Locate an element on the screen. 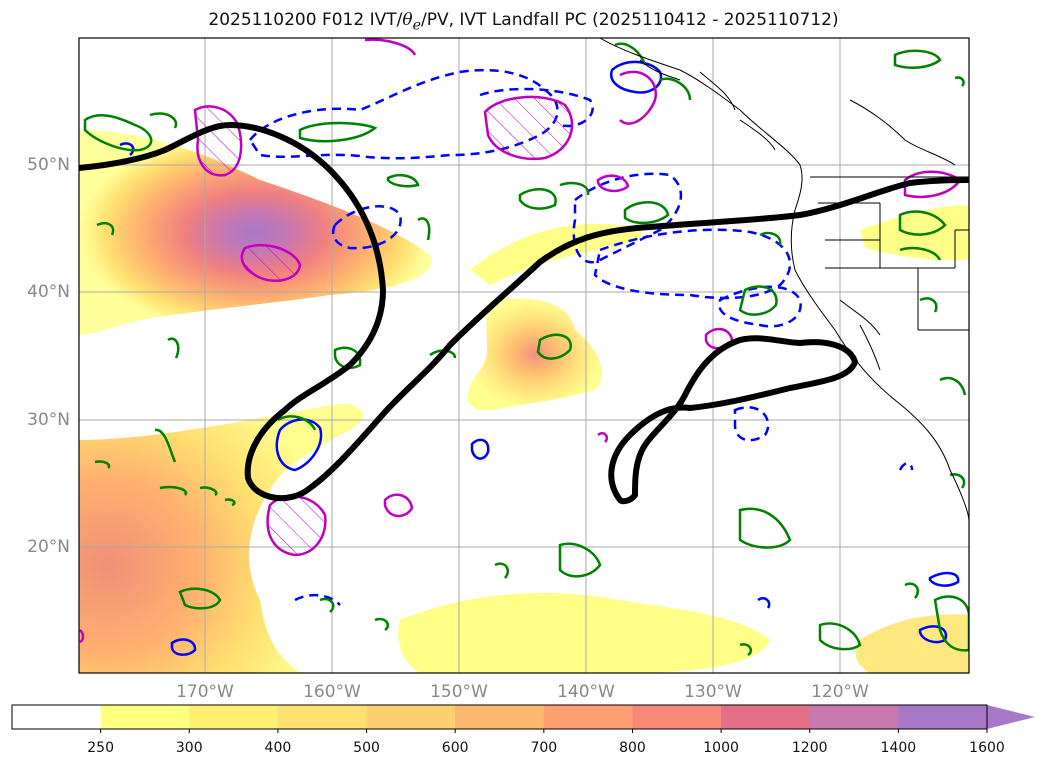 The height and width of the screenshot is (767, 1047). colorbar-tick-label: 250 is located at coordinates (100, 748).